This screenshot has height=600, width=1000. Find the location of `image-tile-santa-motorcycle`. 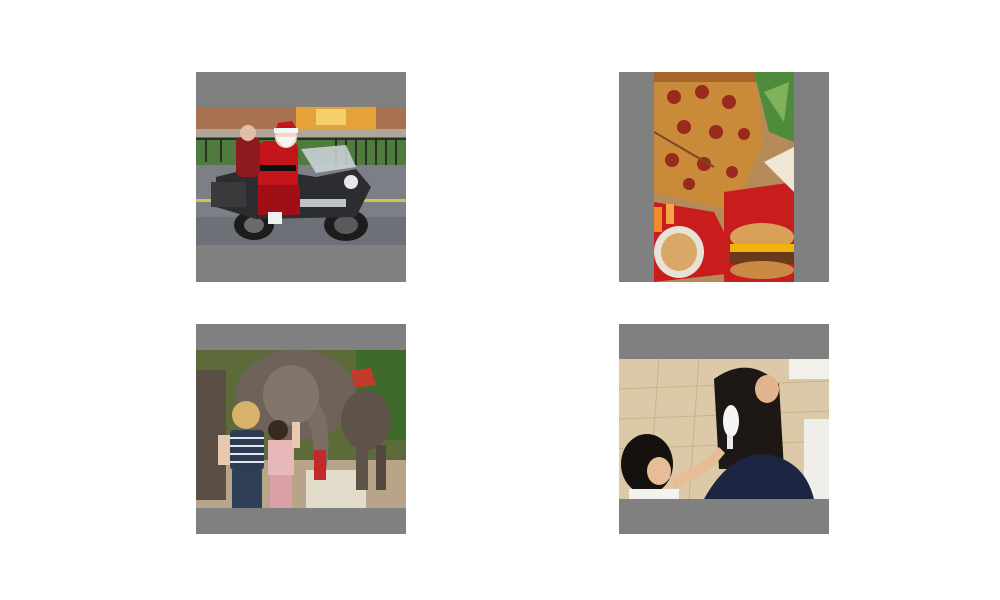

image-tile-santa-motorcycle is located at coordinates (301, 177).